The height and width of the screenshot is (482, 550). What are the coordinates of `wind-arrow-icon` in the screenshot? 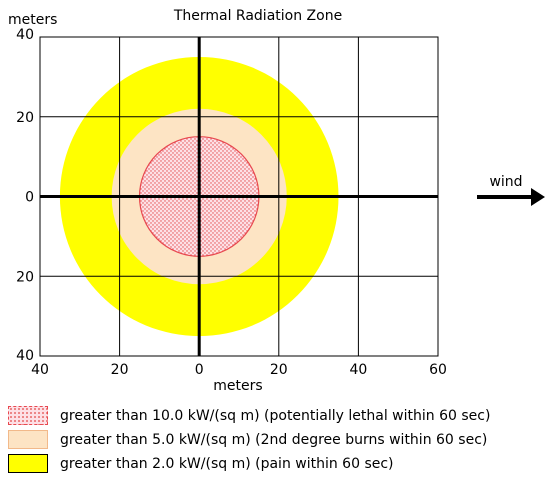 It's located at (538, 197).